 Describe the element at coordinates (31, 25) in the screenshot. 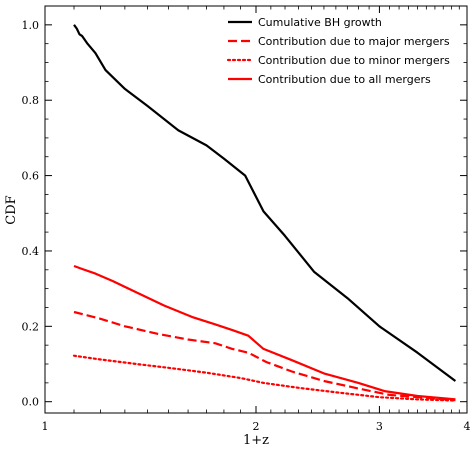

I see `y-tick-label: 1.0` at that location.